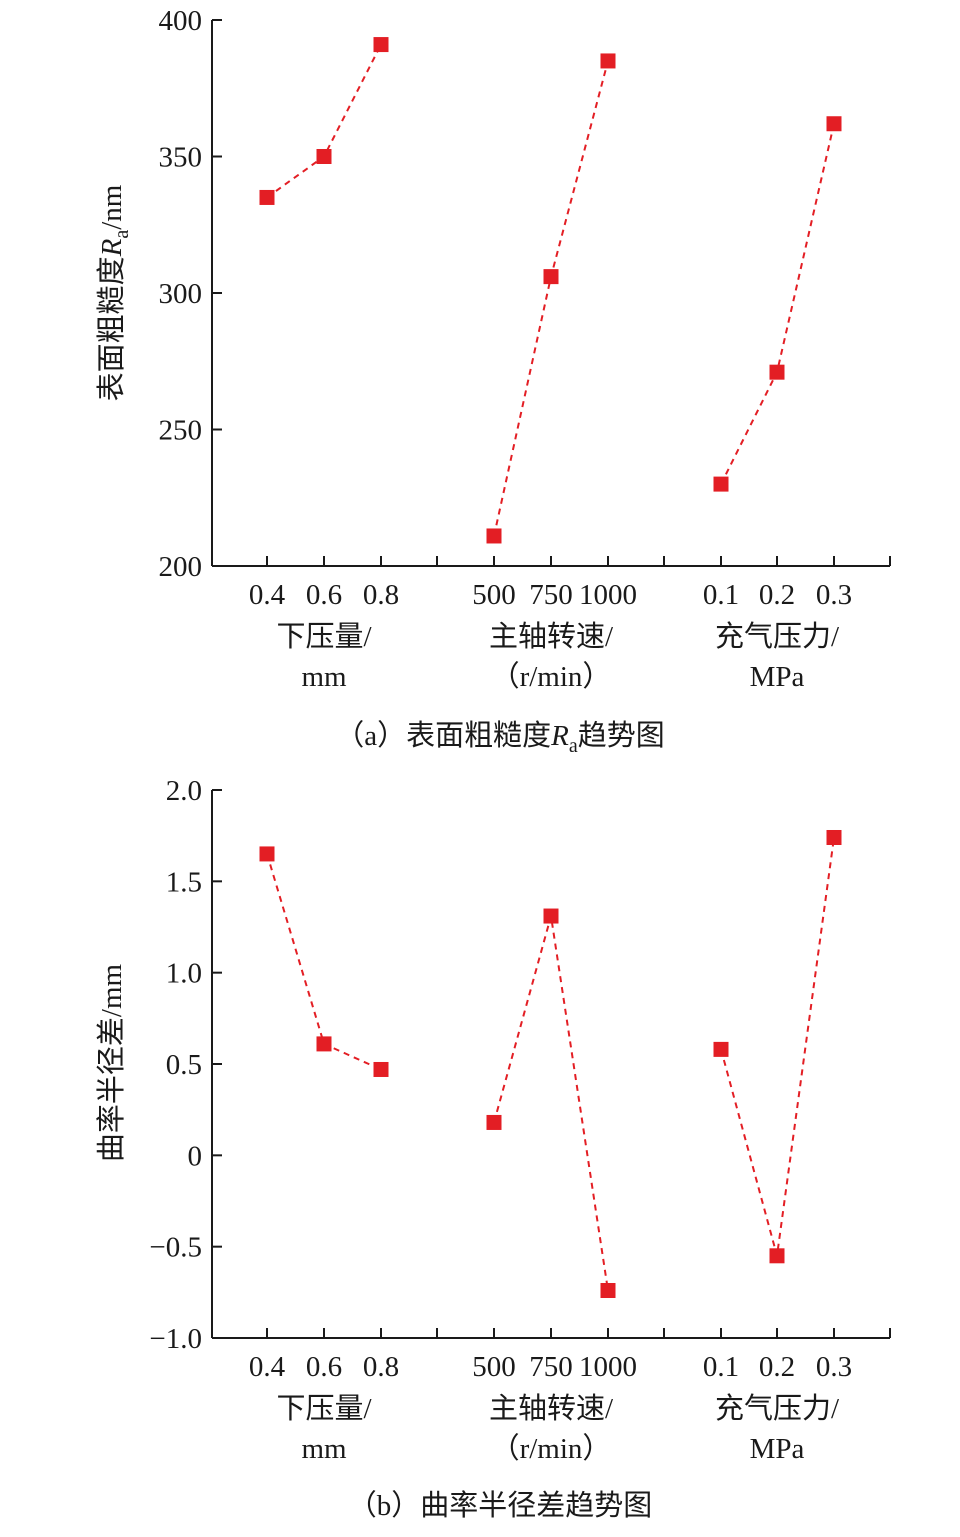 Image resolution: width=960 pixels, height=1537 pixels. What do you see at coordinates (111, 328) in the screenshot?
I see `text-part: 表面粗糙度` at bounding box center [111, 328].